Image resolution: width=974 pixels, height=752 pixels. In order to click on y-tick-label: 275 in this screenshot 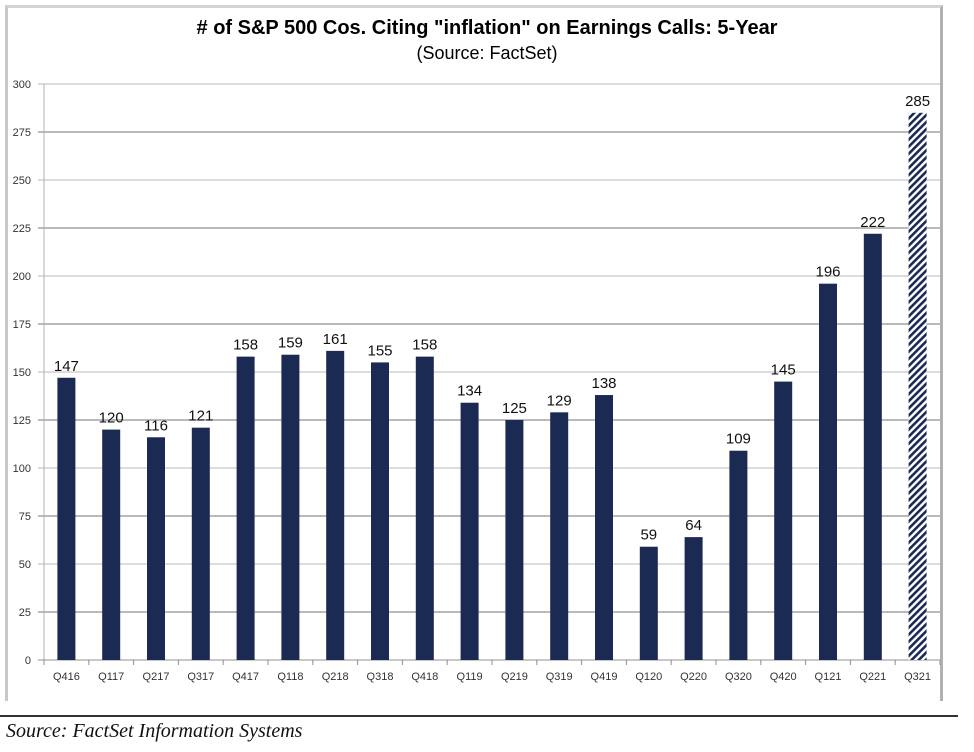, I will do `click(22, 133)`.